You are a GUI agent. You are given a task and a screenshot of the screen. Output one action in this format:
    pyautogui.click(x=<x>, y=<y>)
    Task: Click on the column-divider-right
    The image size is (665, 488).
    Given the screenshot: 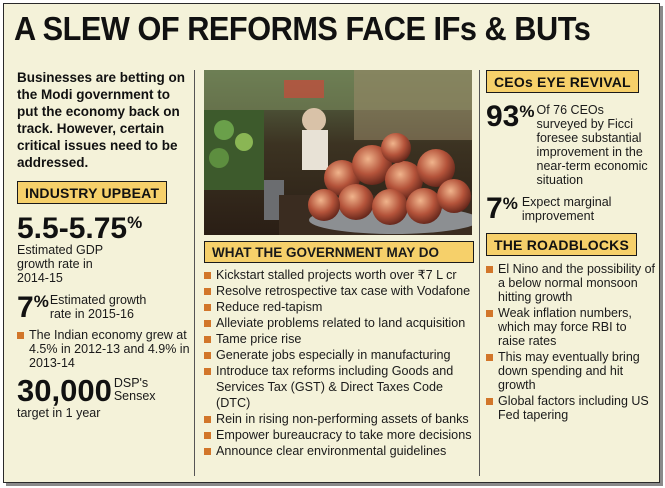 What is the action you would take?
    pyautogui.click(x=479, y=273)
    